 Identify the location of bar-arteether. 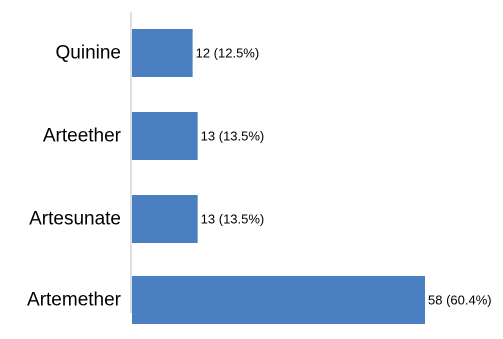
(165, 136).